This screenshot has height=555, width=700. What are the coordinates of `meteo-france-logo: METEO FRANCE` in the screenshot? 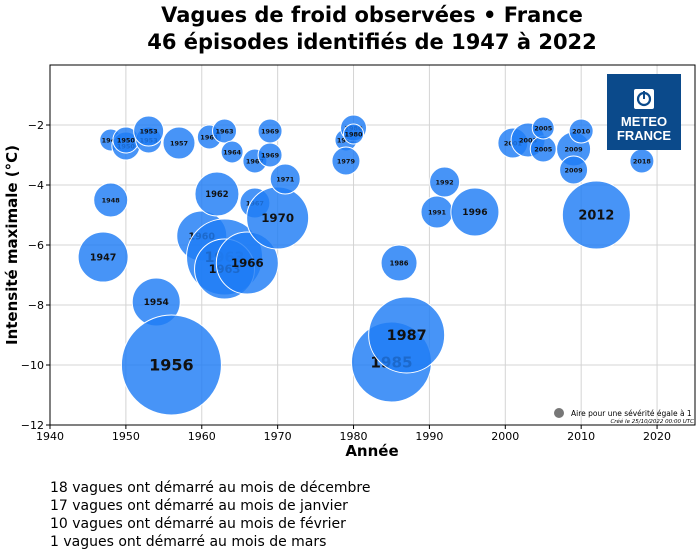 It's located at (644, 112).